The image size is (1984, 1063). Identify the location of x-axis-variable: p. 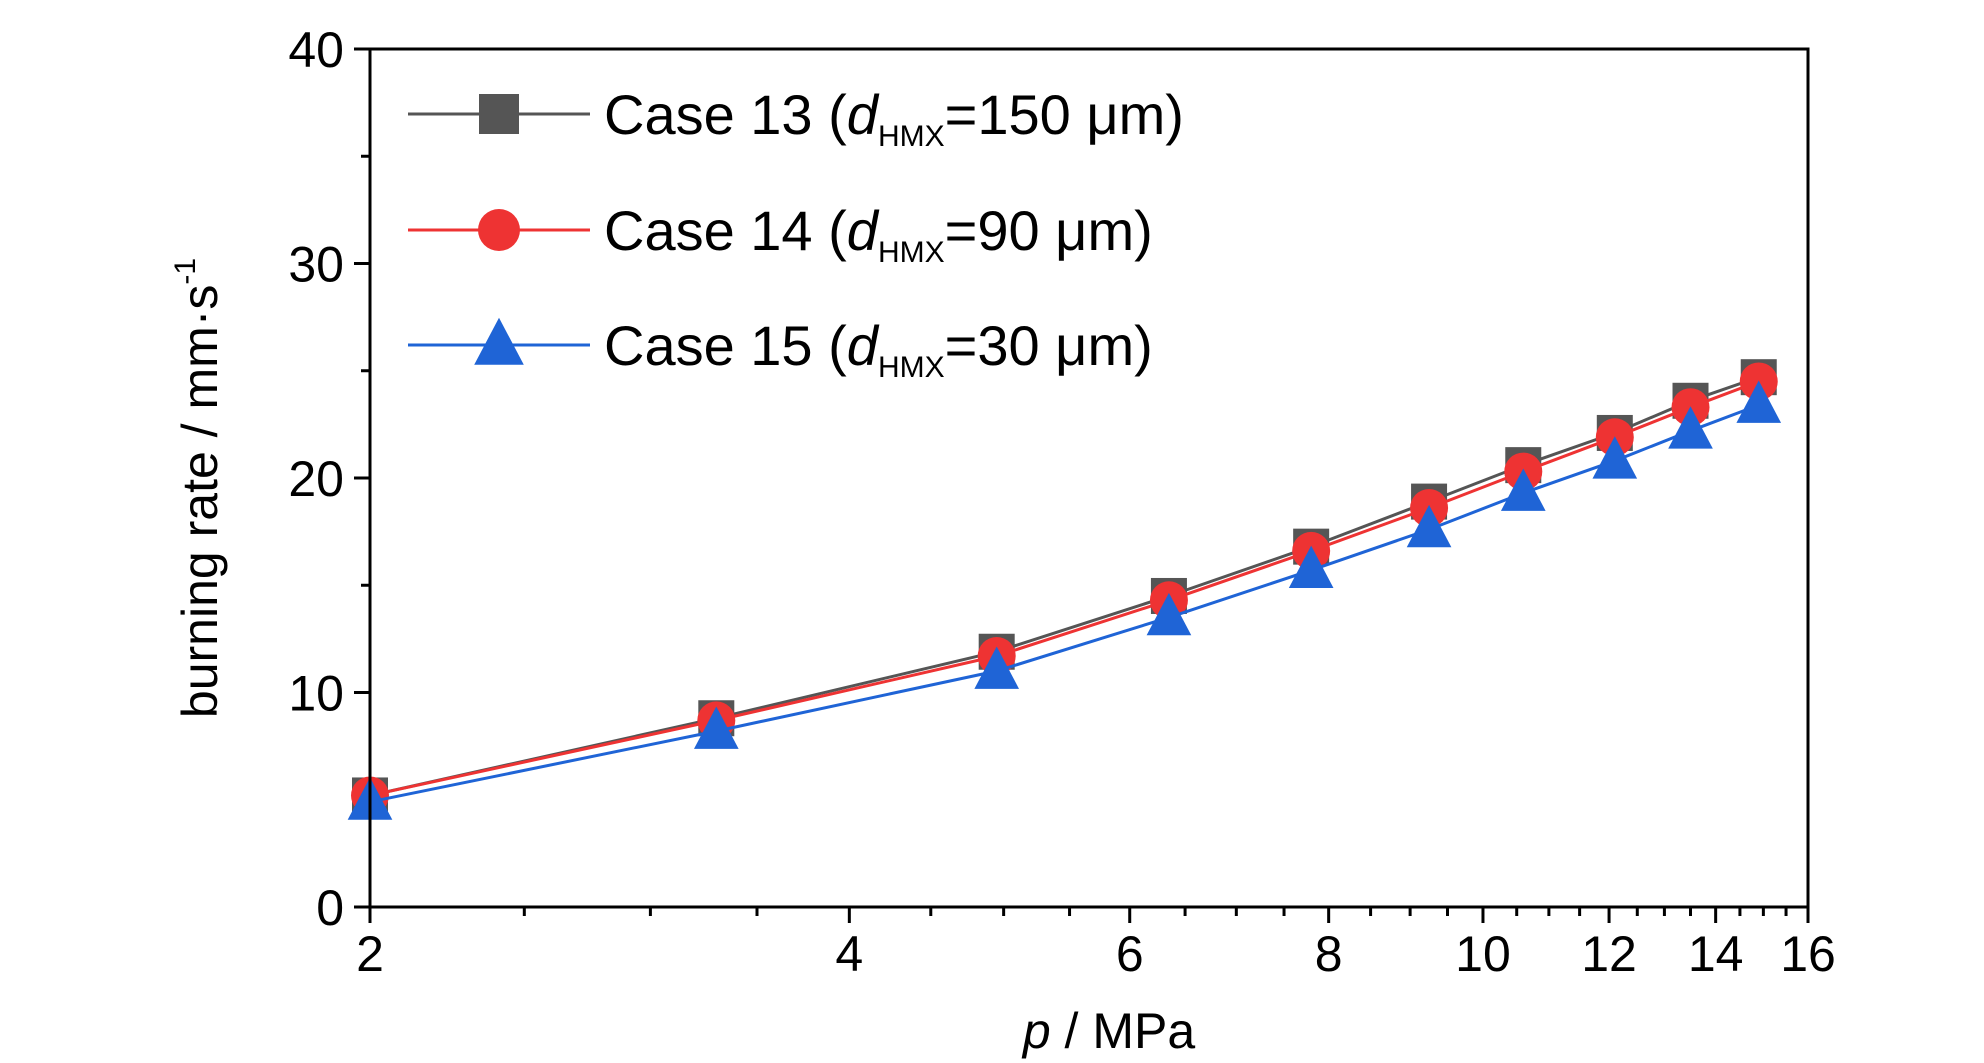
(1036, 1031).